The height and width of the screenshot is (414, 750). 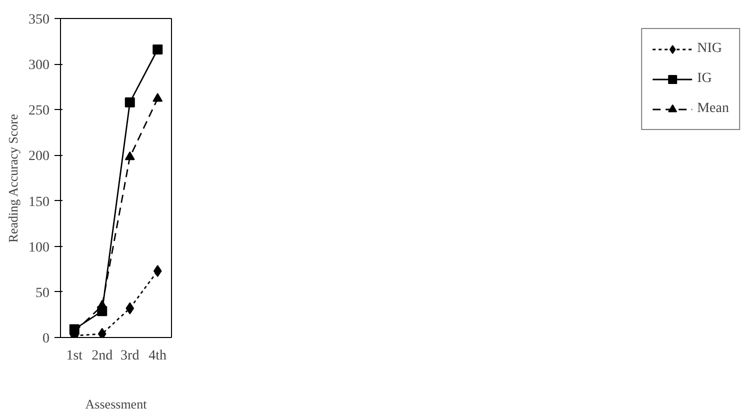 I want to click on y-tick-label: 350, so click(x=39, y=20).